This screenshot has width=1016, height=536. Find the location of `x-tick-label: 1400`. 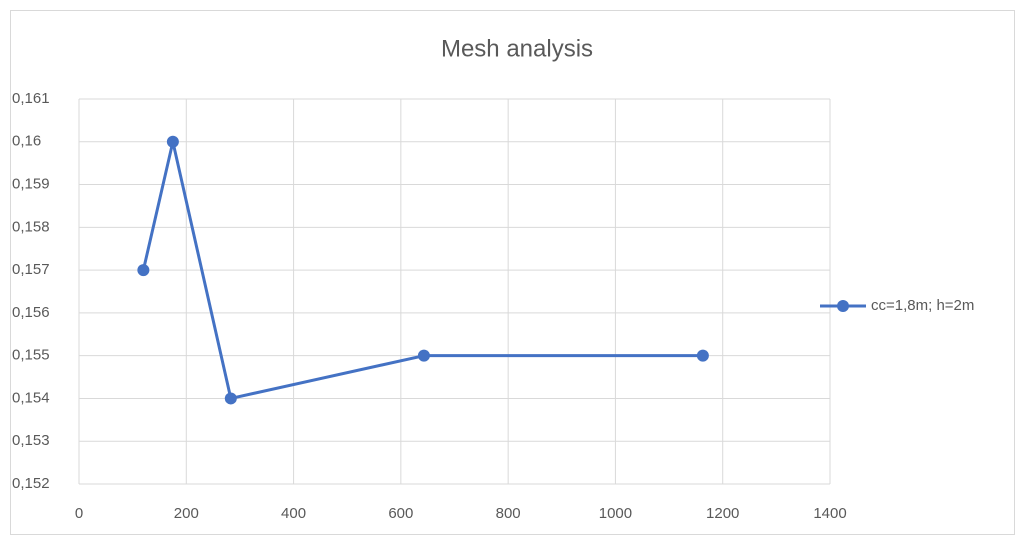

x-tick-label: 1400 is located at coordinates (829, 513).